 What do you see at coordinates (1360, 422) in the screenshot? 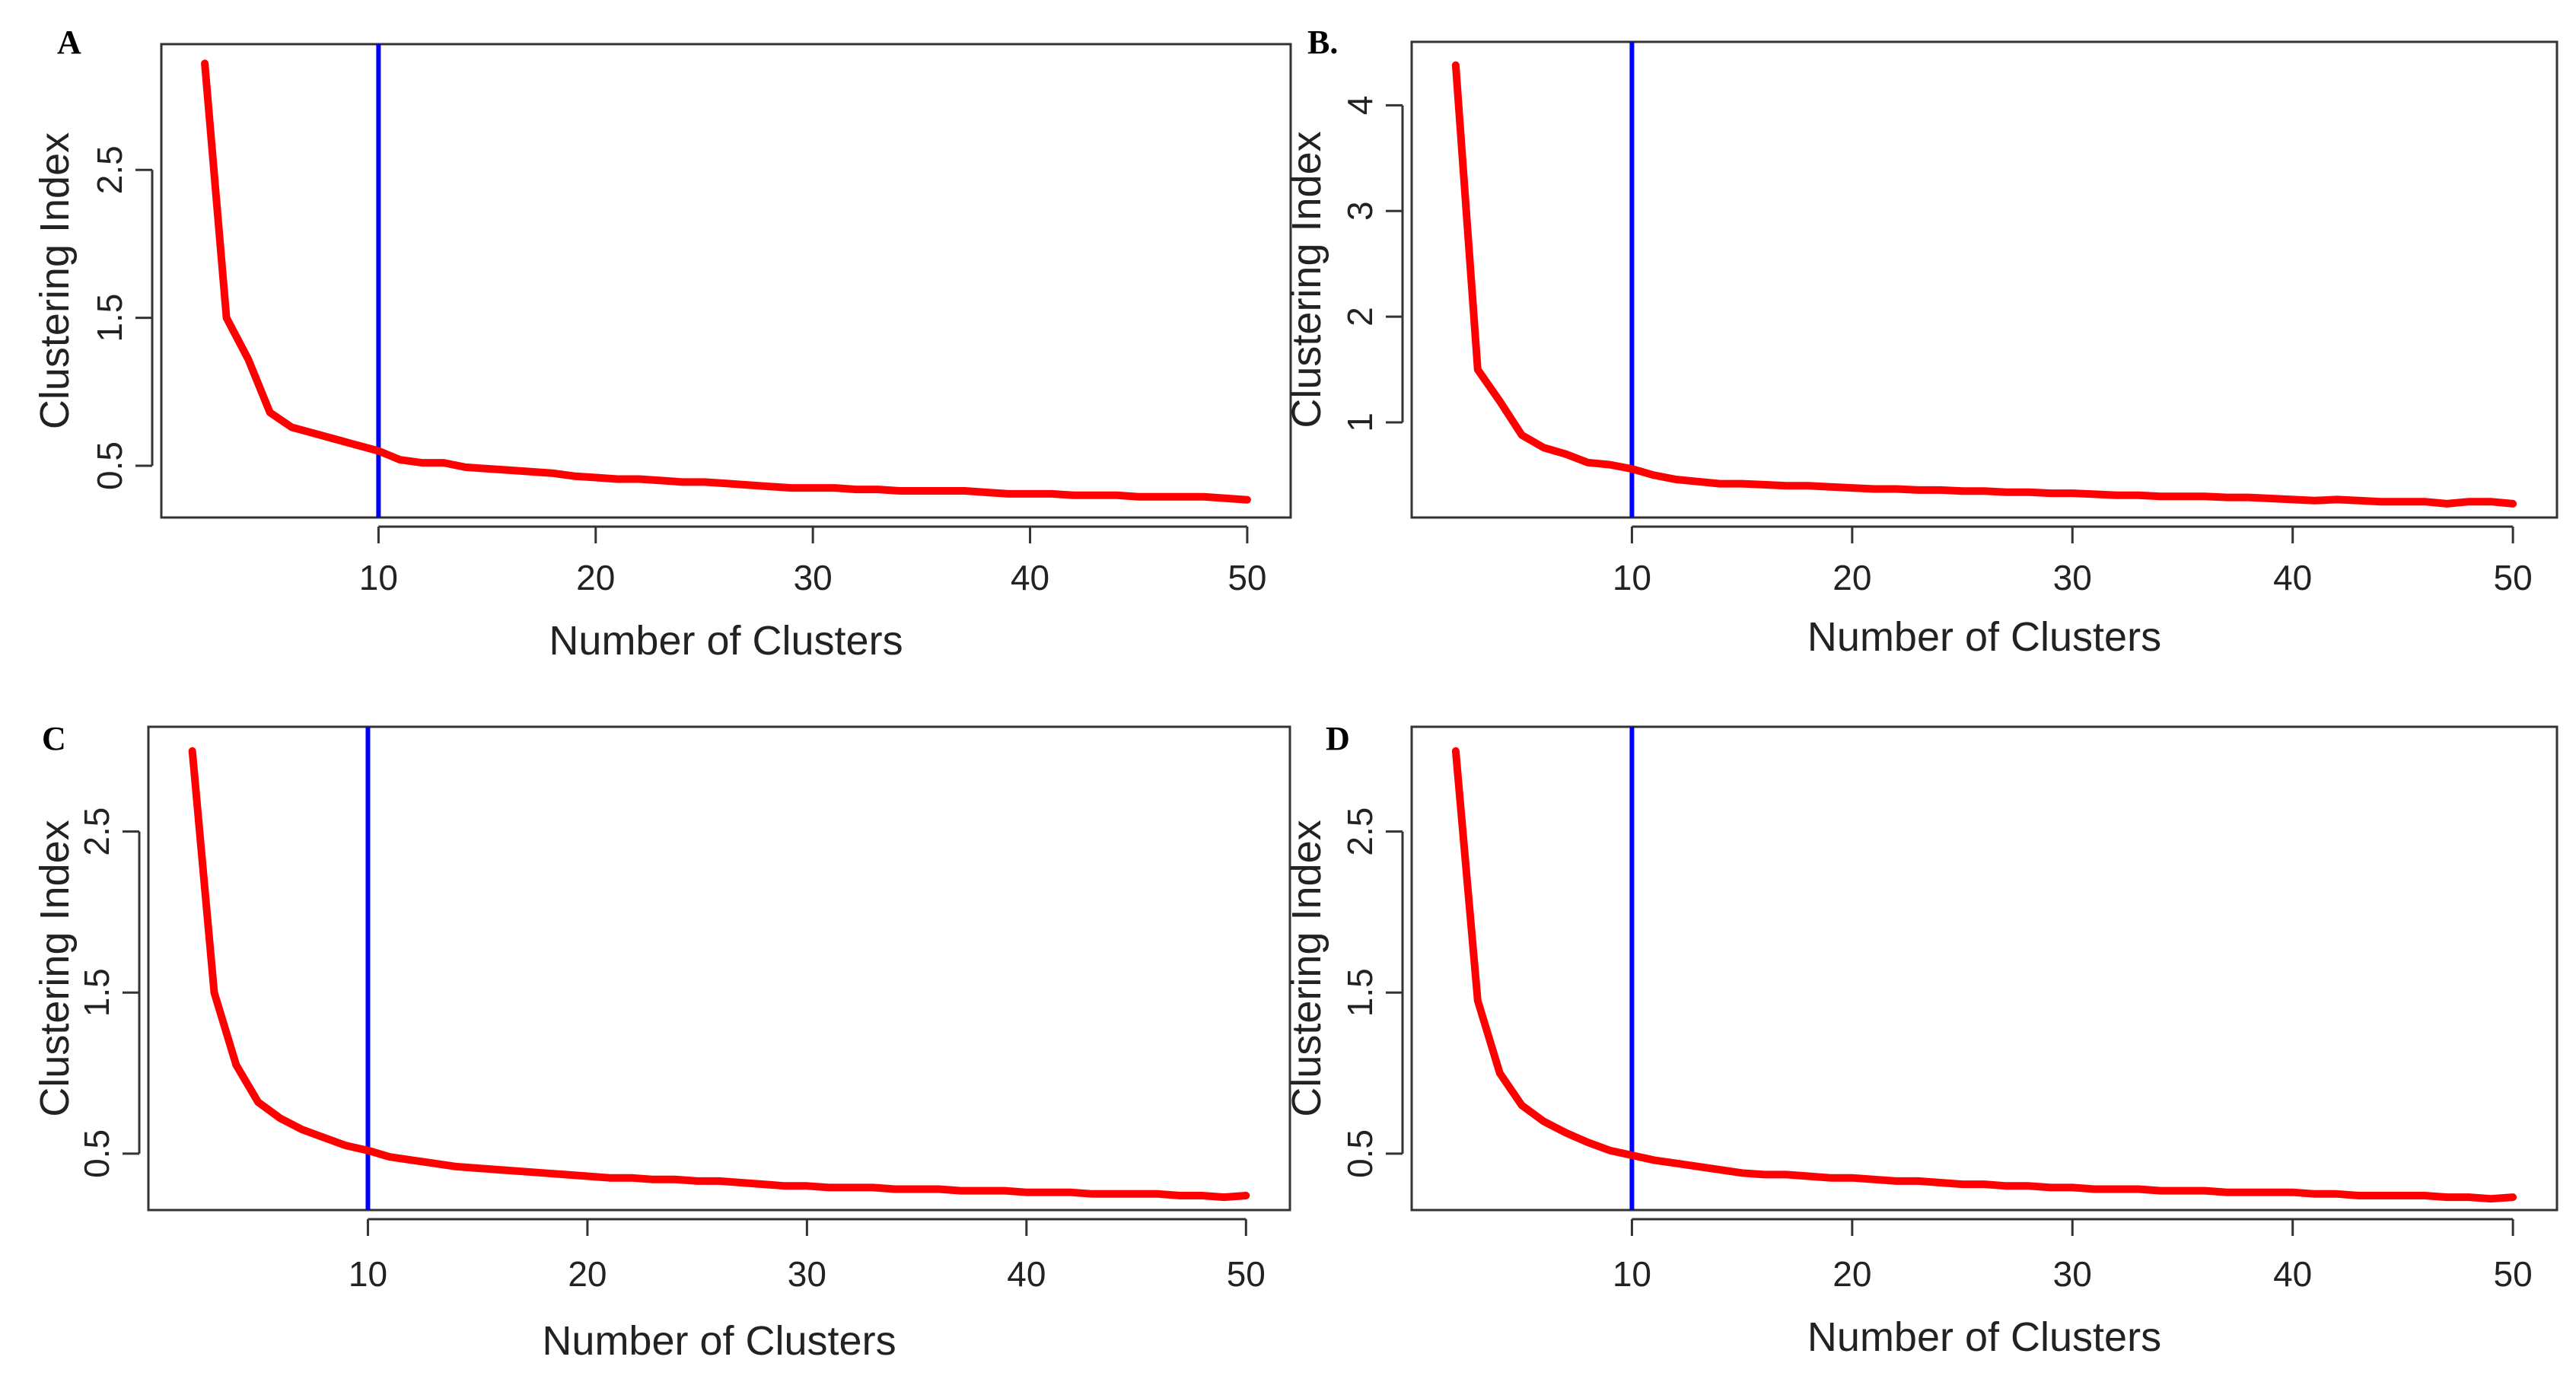
I see `y-tick-label: 1` at bounding box center [1360, 422].